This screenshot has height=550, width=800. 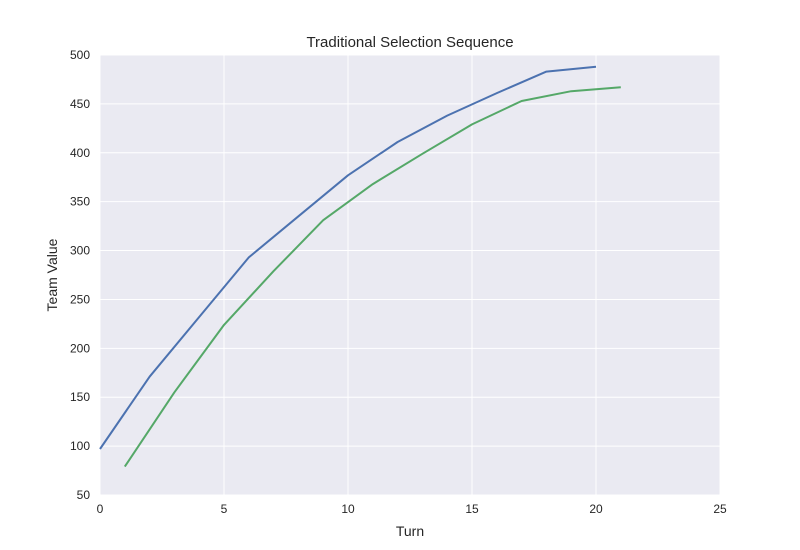 What do you see at coordinates (80, 299) in the screenshot?
I see `y-tick-label: 250` at bounding box center [80, 299].